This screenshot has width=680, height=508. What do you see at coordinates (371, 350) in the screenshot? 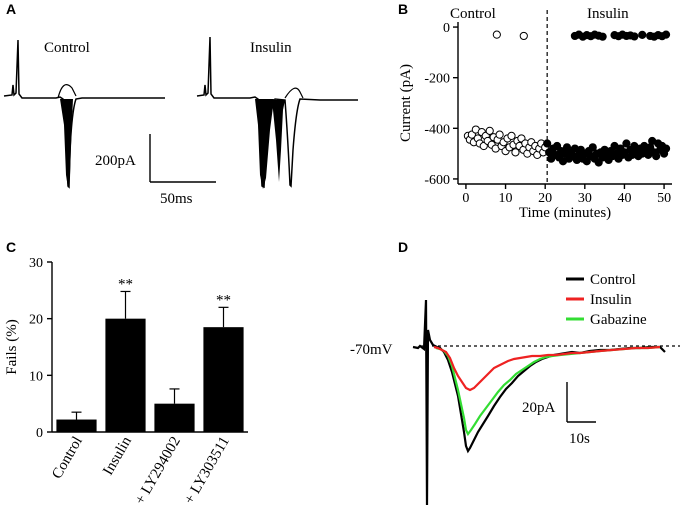
I see `panel-d-holding-label: -70mV` at bounding box center [371, 350].